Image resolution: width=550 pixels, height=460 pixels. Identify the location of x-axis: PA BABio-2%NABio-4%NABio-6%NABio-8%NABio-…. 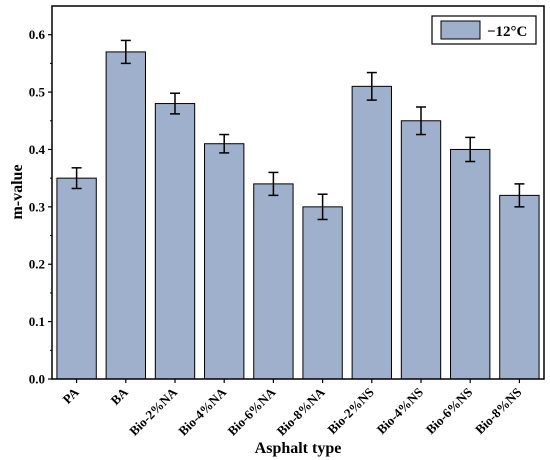
(292, 409).